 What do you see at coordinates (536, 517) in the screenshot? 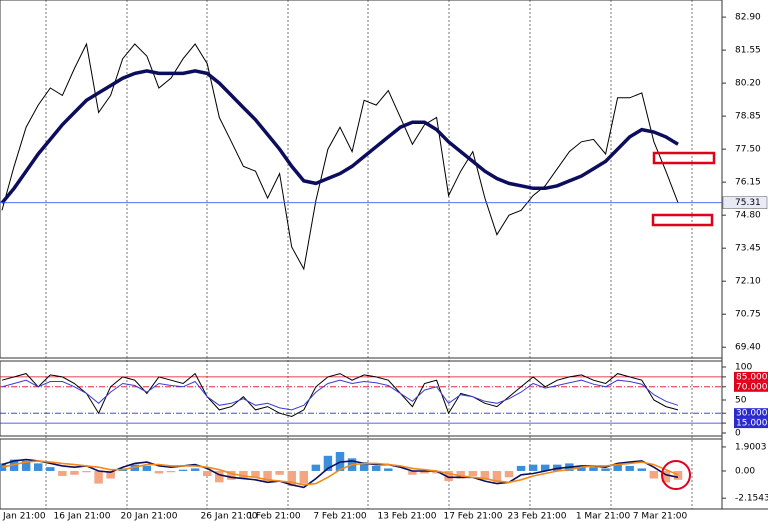
I see `x-tick-label: 23 Feb 21:00` at bounding box center [536, 517].